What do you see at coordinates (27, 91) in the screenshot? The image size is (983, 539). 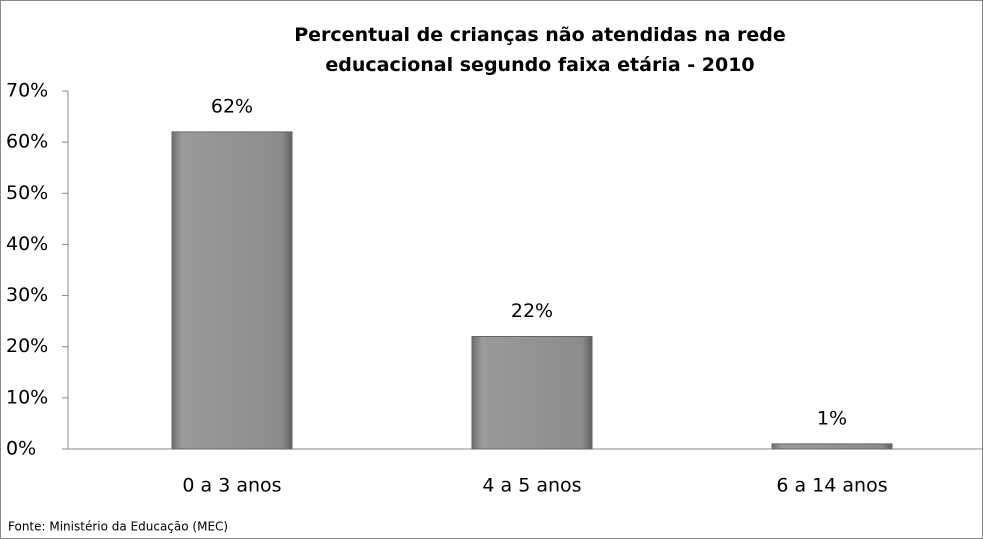 I see `y-tick-label: 70%` at bounding box center [27, 91].